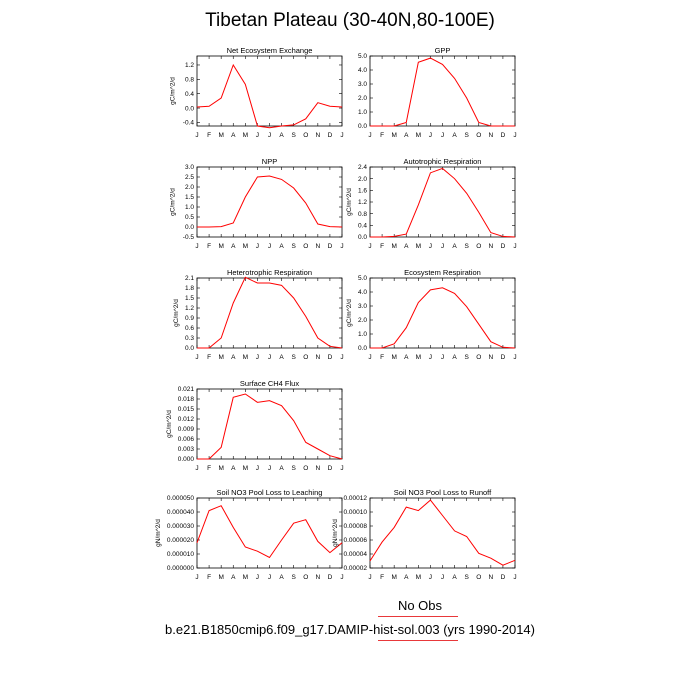 The height and width of the screenshot is (700, 700). What do you see at coordinates (356, 568) in the screenshot?
I see `y-tick-label: 0.00002` at bounding box center [356, 568].